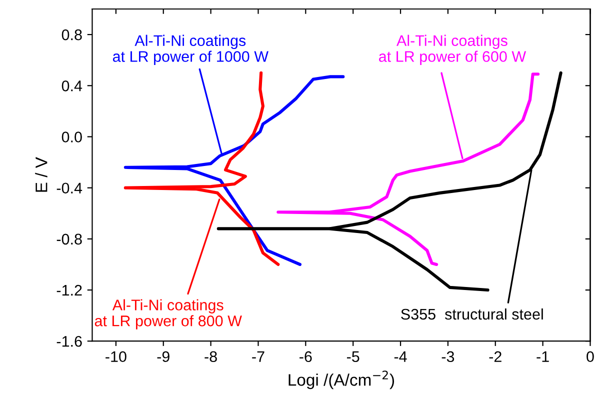  Describe the element at coordinates (590, 356) in the screenshot. I see `x-tick-label: 0` at that location.